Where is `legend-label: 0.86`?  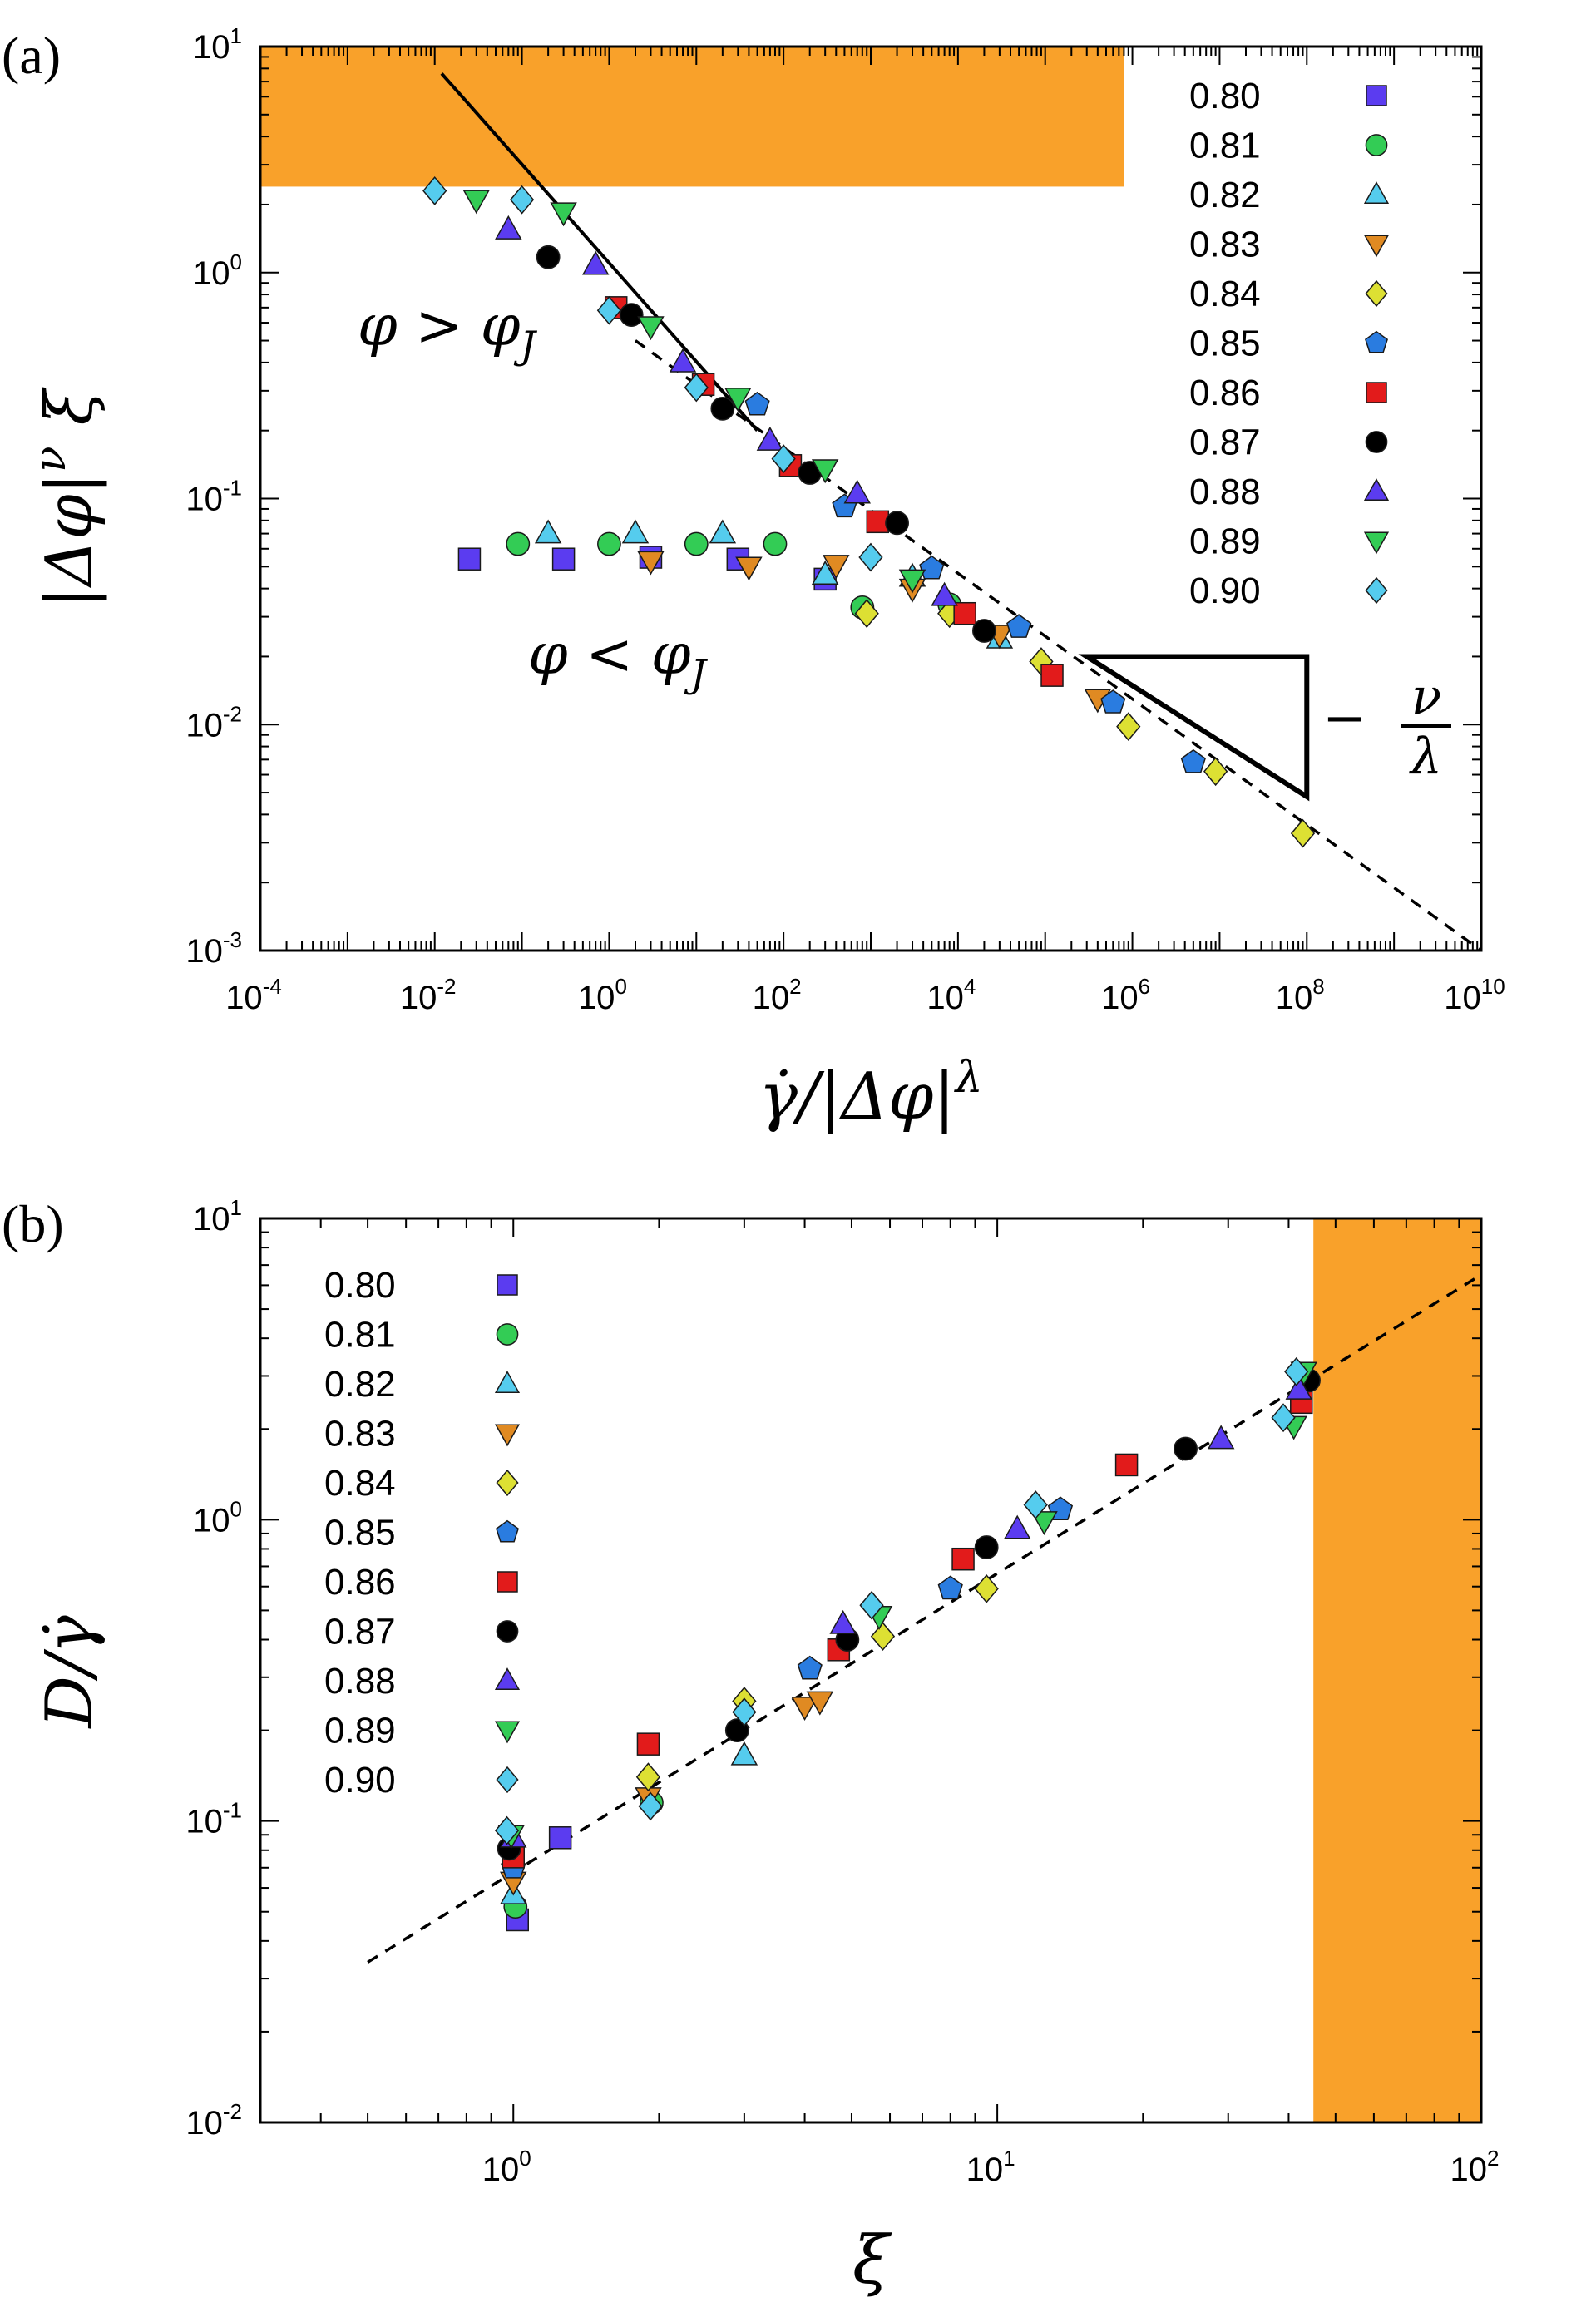
legend-label: 0.86 is located at coordinates (1225, 393).